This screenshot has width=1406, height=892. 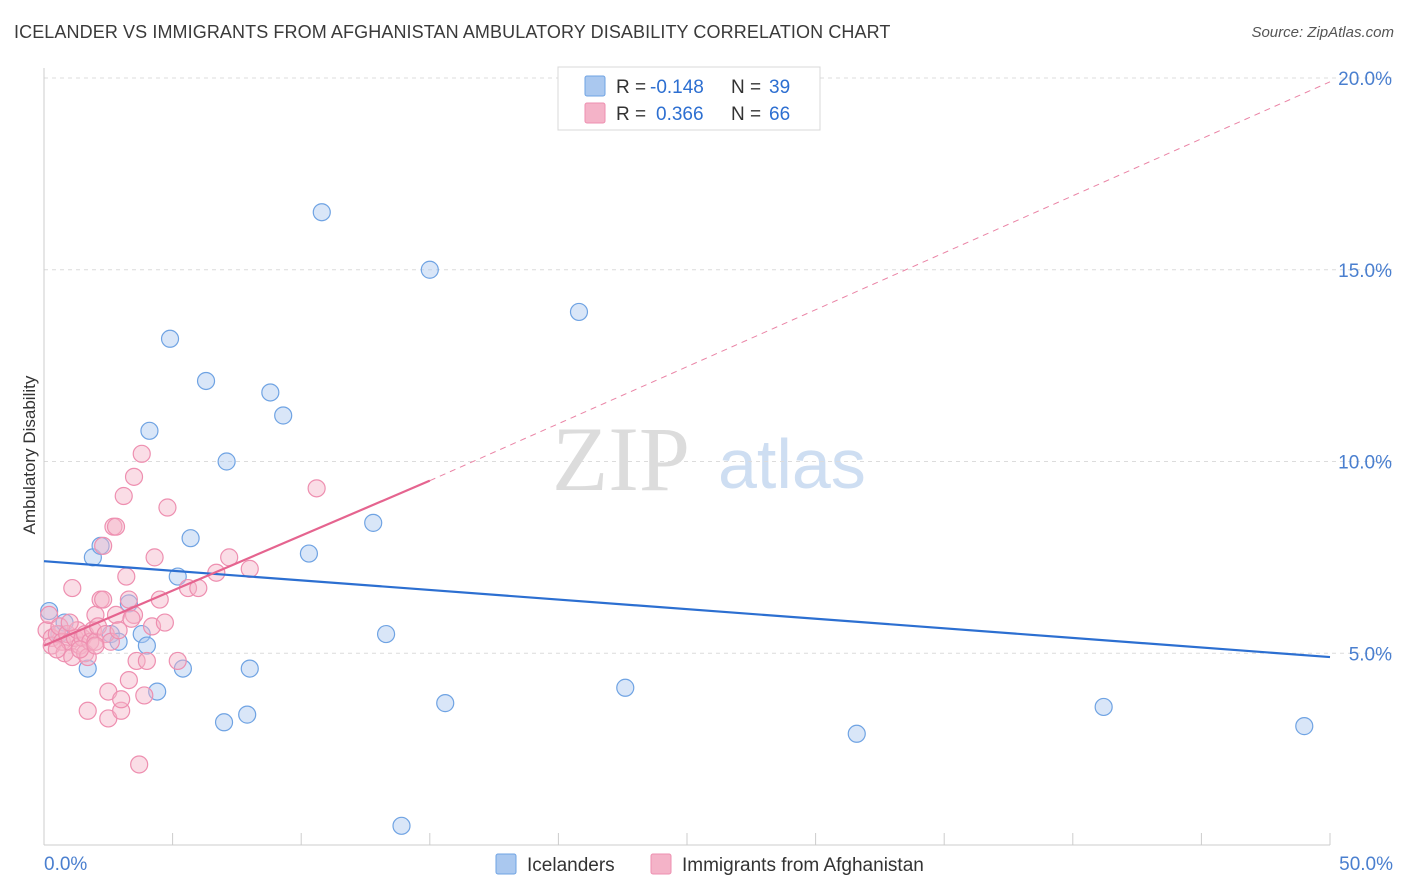 I want to click on series-afghanistan, so click(x=181, y=609).